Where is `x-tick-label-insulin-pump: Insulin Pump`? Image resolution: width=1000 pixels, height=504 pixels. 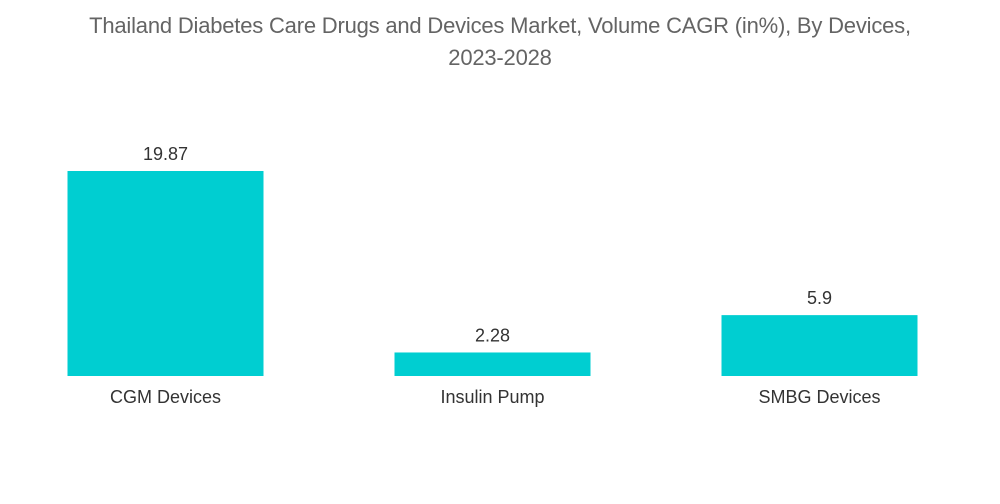 x-tick-label-insulin-pump: Insulin Pump is located at coordinates (492, 397).